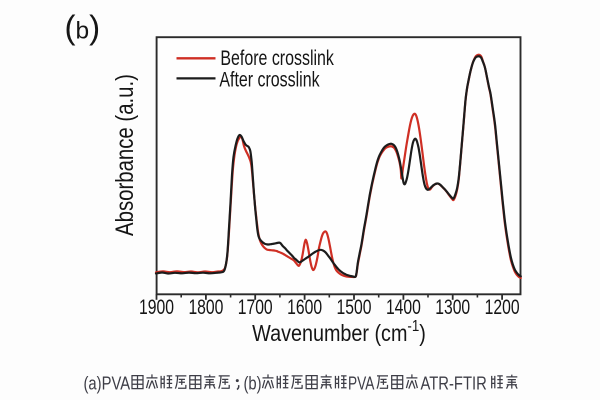  I want to click on svg-text: Wavenumber (cm-1), so click(339, 332).